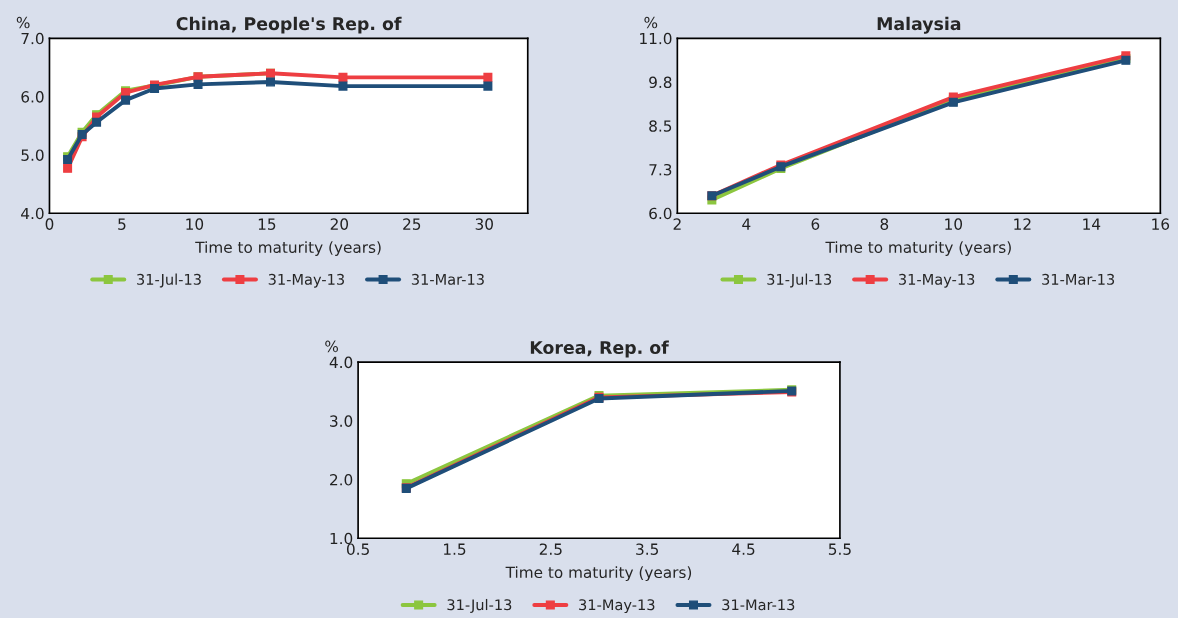  I want to click on y-tick-label: 7.0, so click(32, 38).